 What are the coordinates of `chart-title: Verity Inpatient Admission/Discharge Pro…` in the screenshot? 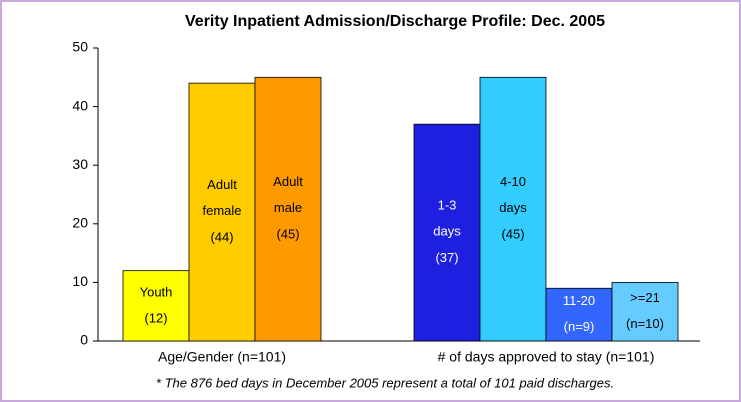 It's located at (395, 21).